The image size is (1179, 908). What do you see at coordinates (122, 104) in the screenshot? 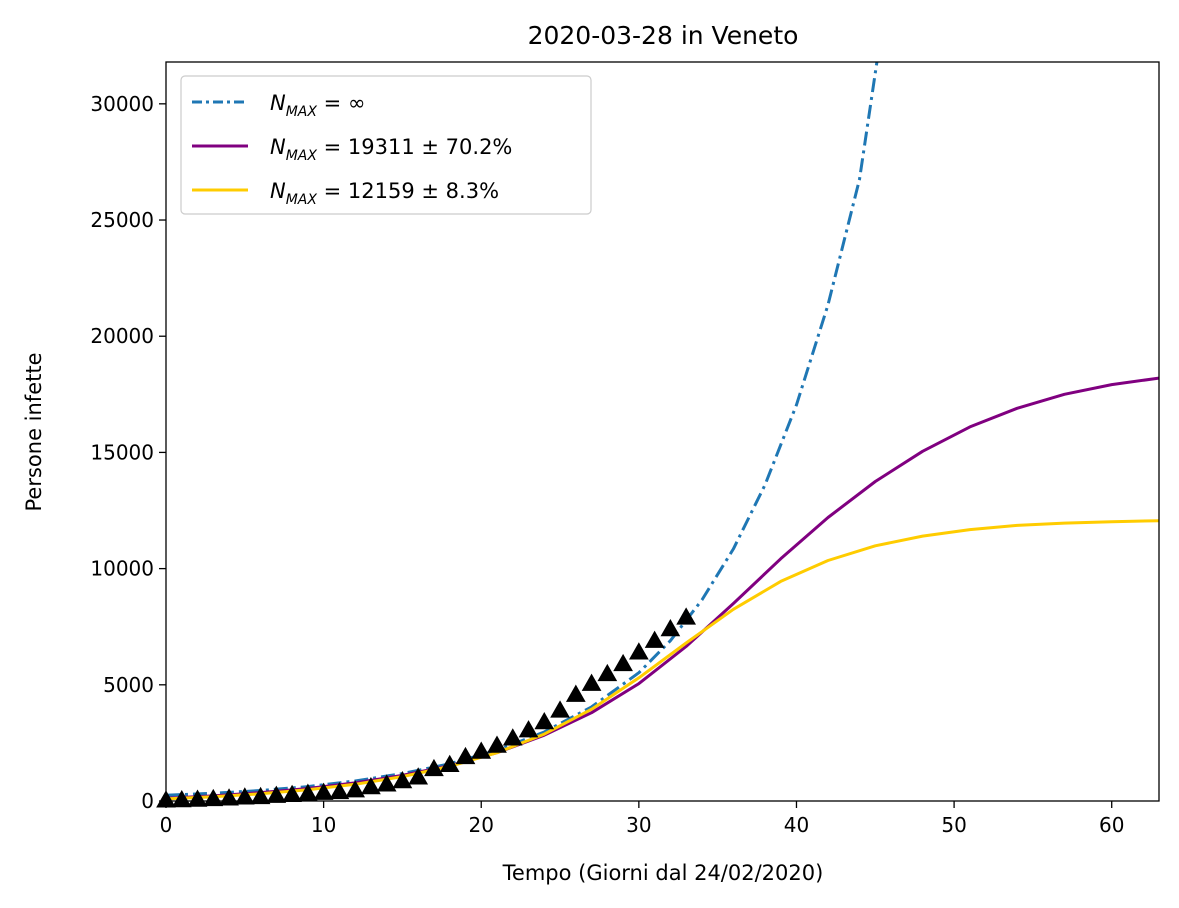
I see `y-tick-label: 30000` at bounding box center [122, 104].